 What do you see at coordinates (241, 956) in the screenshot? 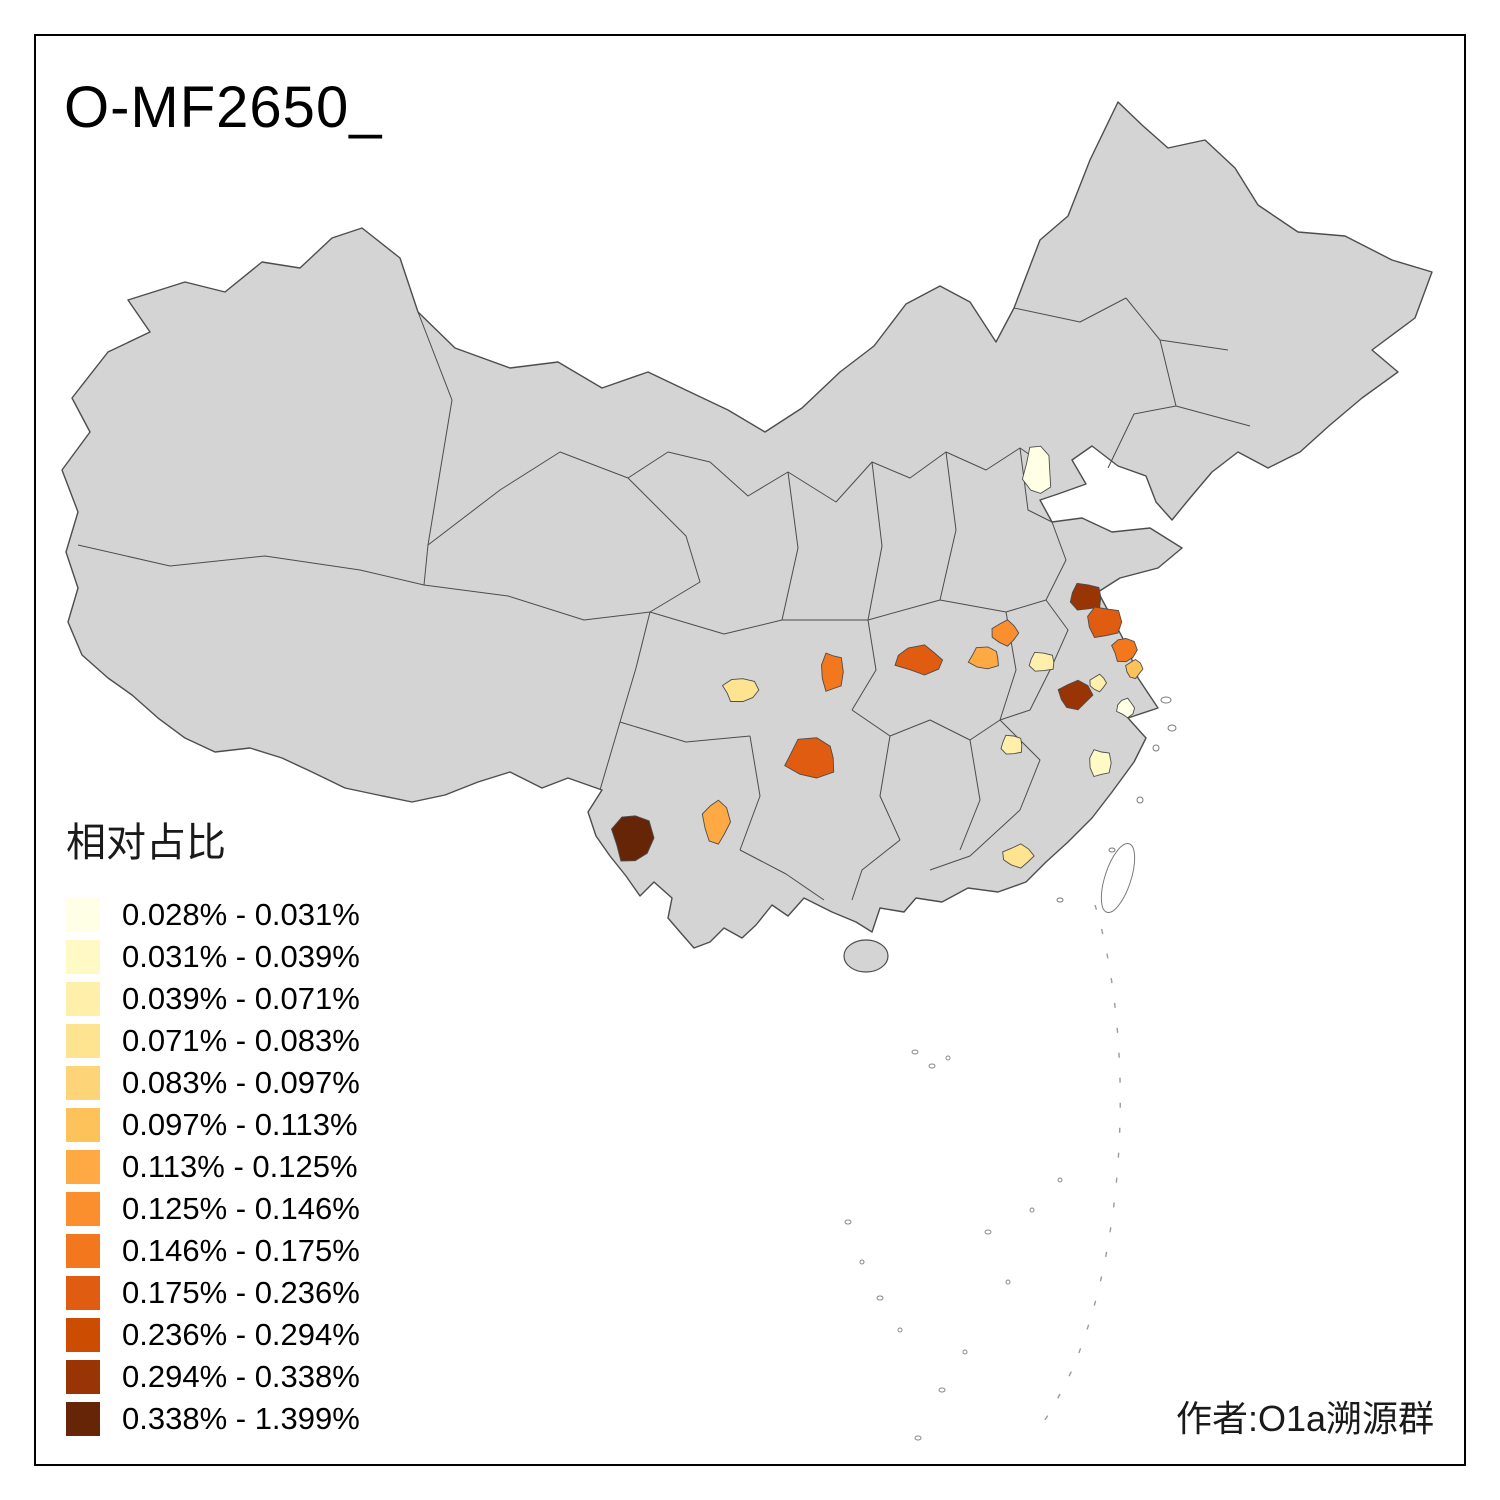
I see `legend-class-label: 0.031% - 0.039%` at bounding box center [241, 956].